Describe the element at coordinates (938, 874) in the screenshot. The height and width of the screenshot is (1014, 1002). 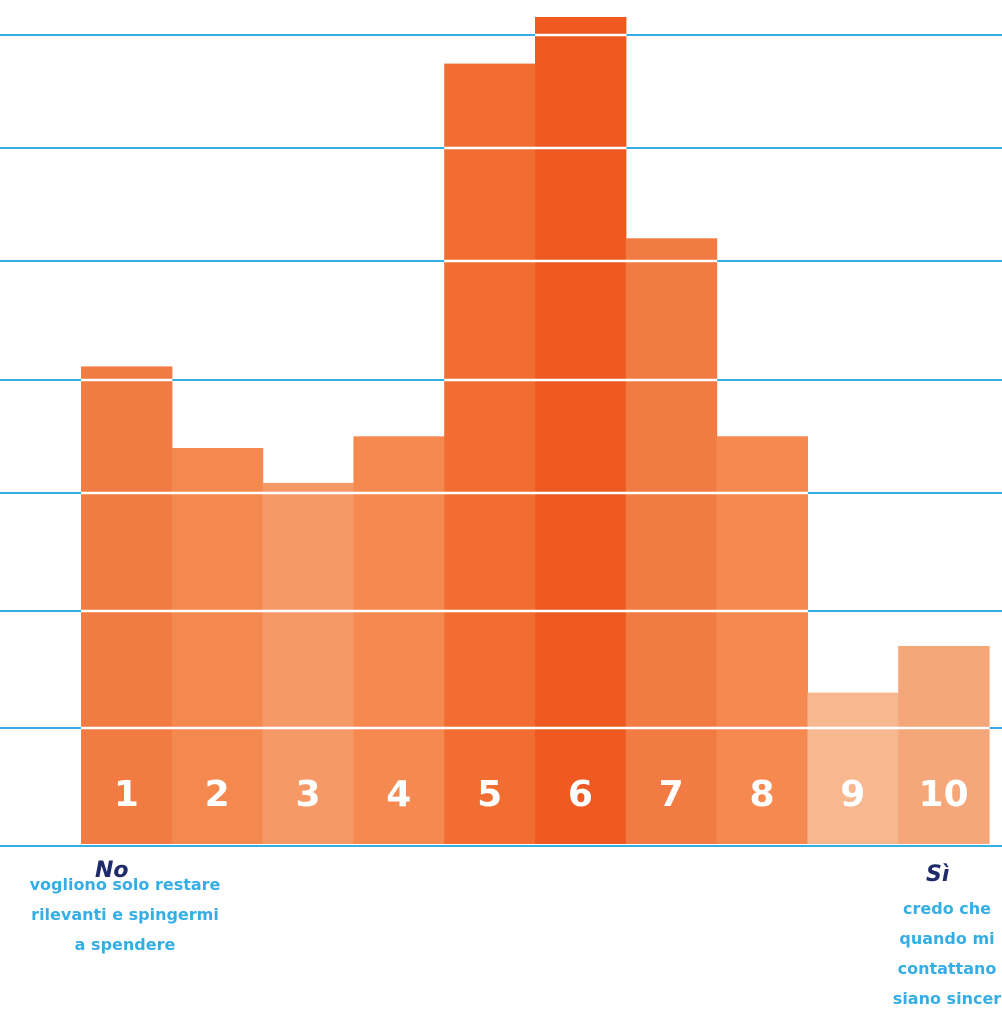
I see `scale-right-title: Sì` at that location.